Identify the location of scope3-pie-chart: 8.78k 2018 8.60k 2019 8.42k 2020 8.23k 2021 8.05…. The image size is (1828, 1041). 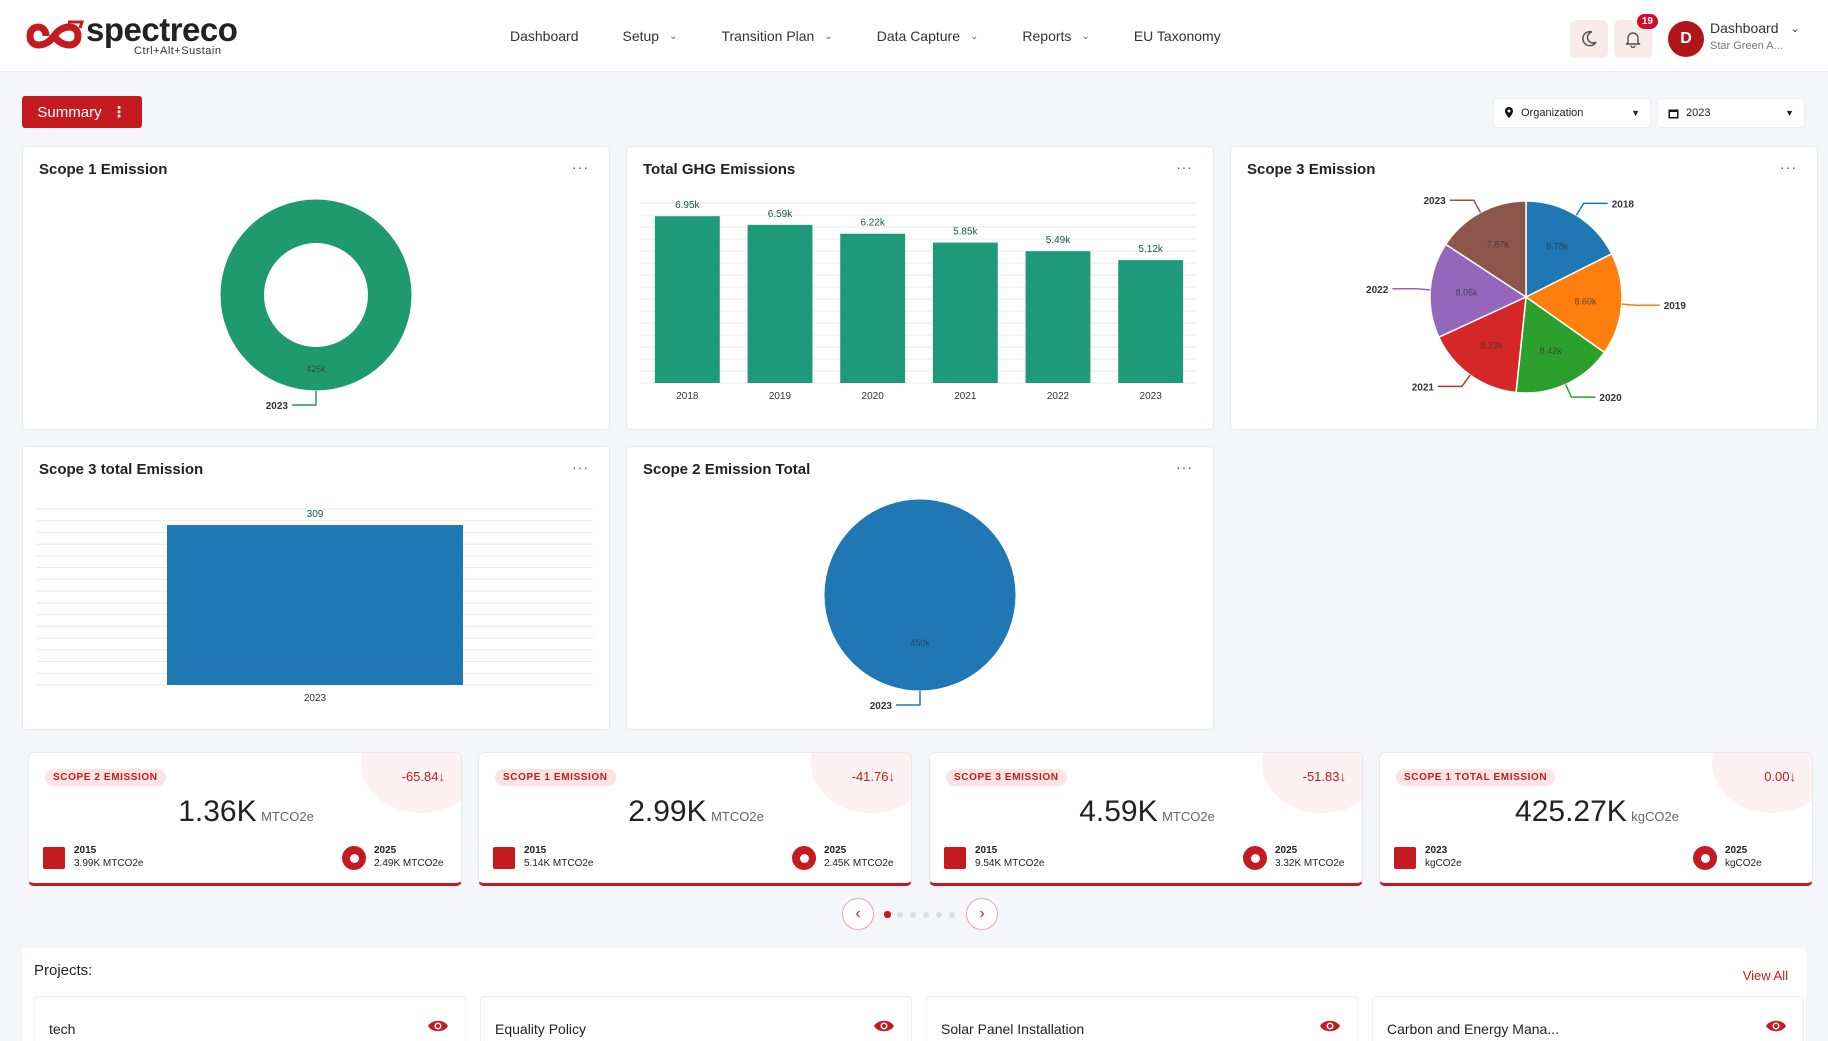
(1526, 300).